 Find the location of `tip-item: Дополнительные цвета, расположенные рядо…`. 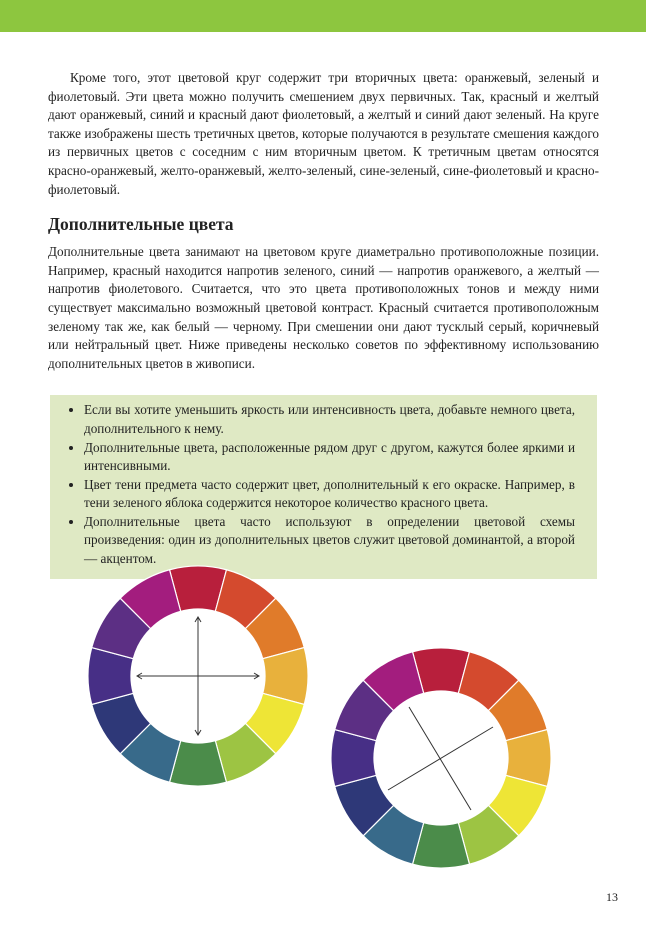

tip-item: Дополнительные цвета, расположенные рядо… is located at coordinates (329, 457).